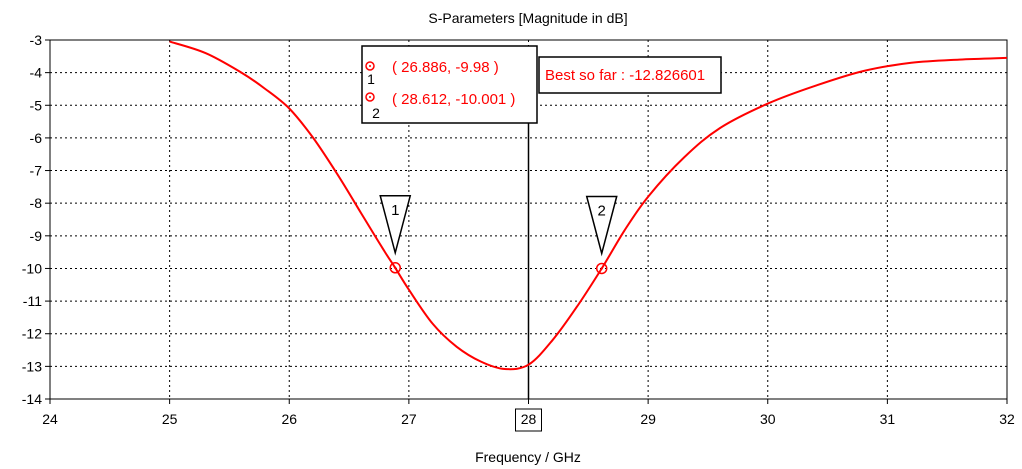  Describe the element at coordinates (370, 66) in the screenshot. I see `readout-marker-1-icon` at that location.